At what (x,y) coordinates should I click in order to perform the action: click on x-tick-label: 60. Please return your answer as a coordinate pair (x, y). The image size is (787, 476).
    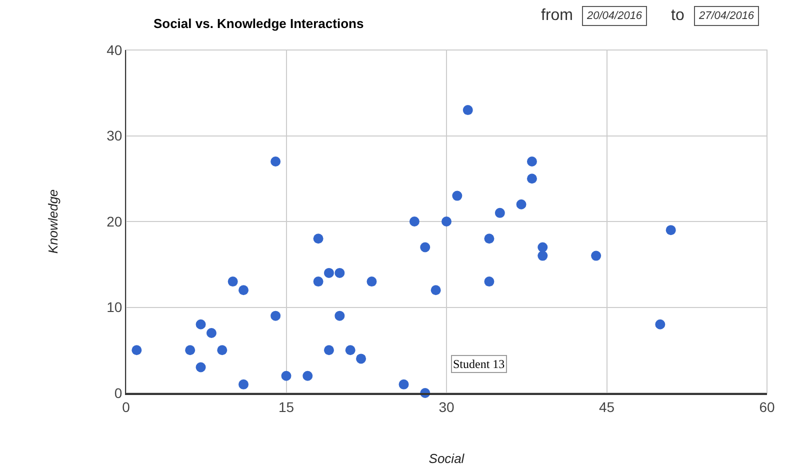
    Looking at the image, I should click on (767, 406).